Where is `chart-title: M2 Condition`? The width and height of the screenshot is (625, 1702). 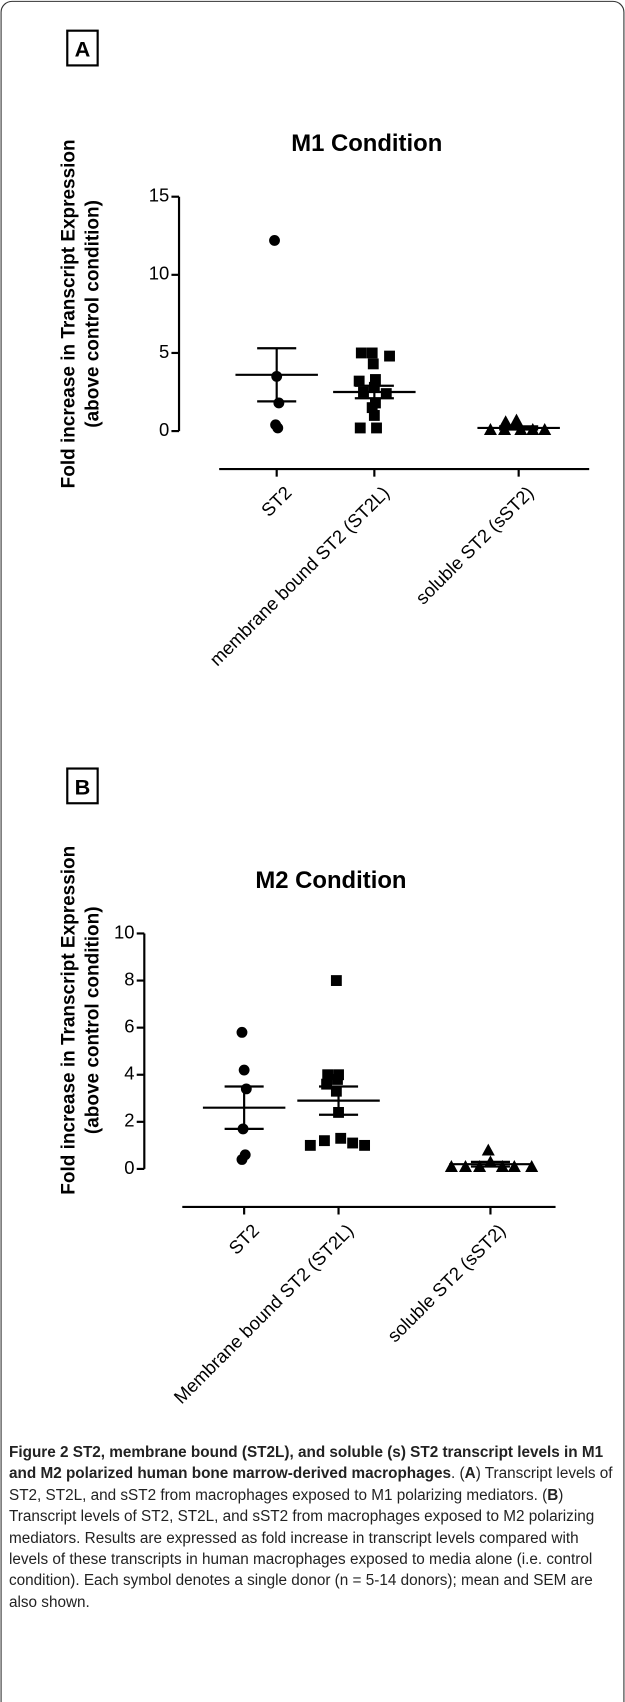 chart-title: M2 Condition is located at coordinates (330, 880).